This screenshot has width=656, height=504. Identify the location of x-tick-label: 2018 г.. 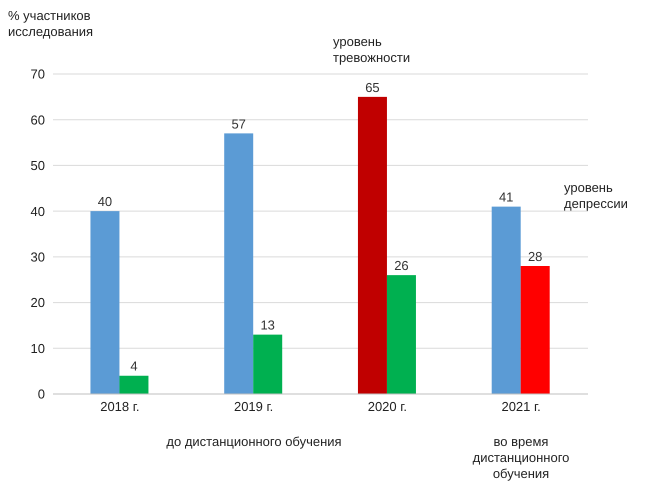
(120, 406).